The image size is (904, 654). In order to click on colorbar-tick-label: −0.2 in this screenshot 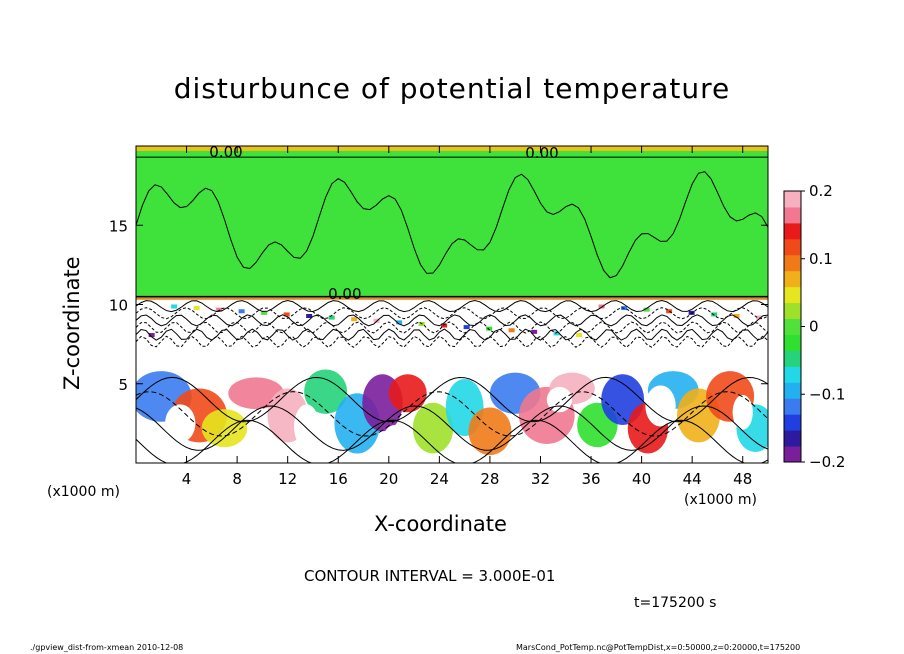, I will do `click(827, 462)`.